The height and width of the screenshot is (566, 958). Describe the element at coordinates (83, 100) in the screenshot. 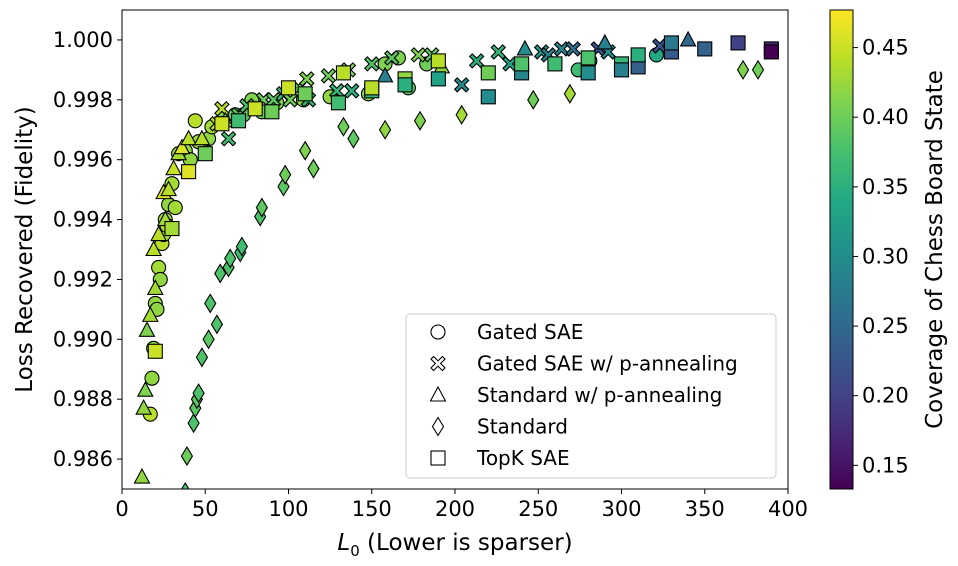

I see `y-tick-label: 0.998` at that location.